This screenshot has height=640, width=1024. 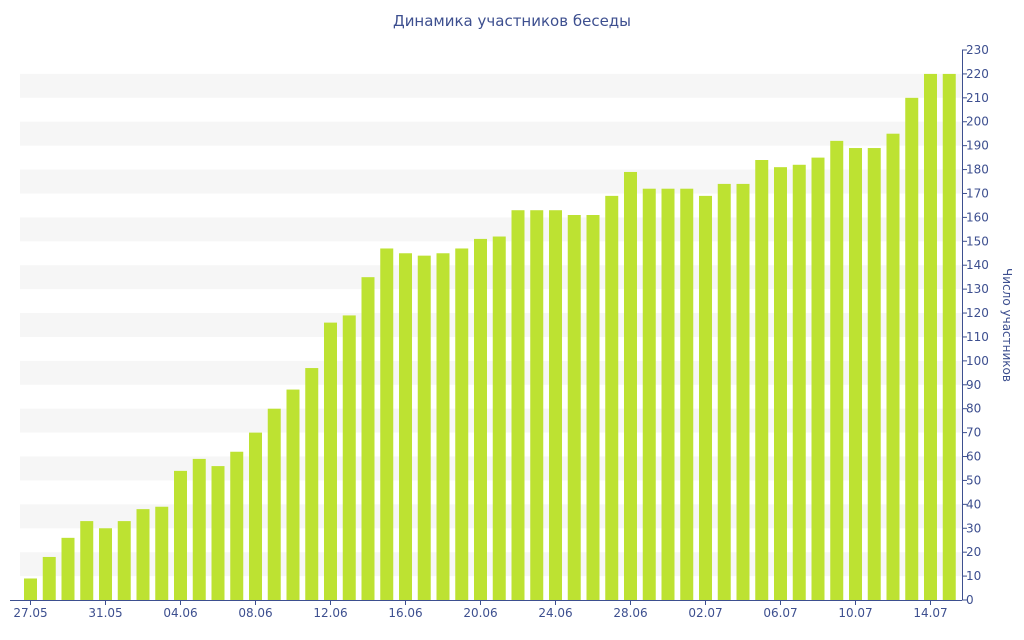 What do you see at coordinates (973, 385) in the screenshot?
I see `y-tick-label: 90` at bounding box center [973, 385].